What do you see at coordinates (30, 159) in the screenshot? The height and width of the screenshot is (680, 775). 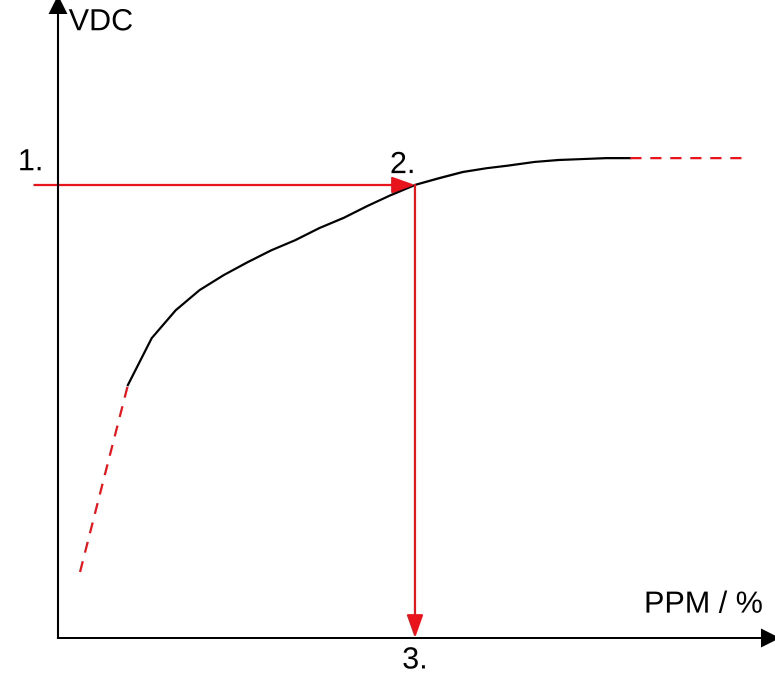 I see `ref-line-label: 1.` at bounding box center [30, 159].